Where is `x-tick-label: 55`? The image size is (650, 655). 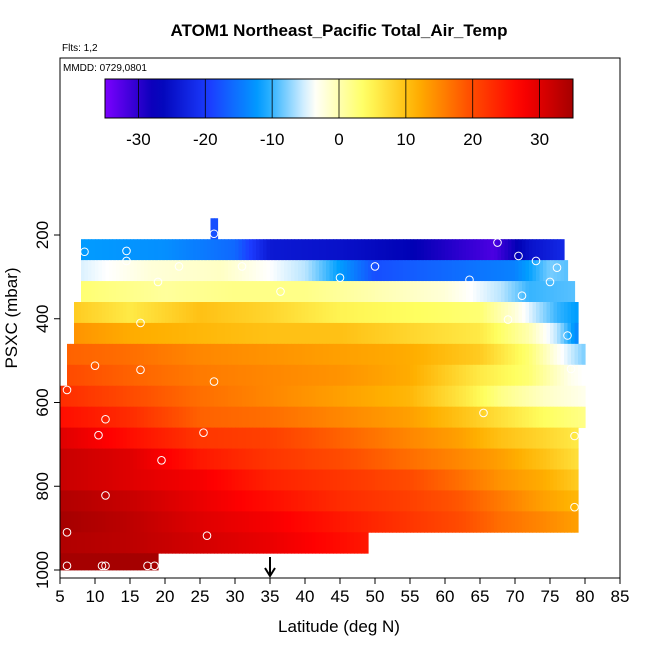
x-tick-label: 55 is located at coordinates (410, 596).